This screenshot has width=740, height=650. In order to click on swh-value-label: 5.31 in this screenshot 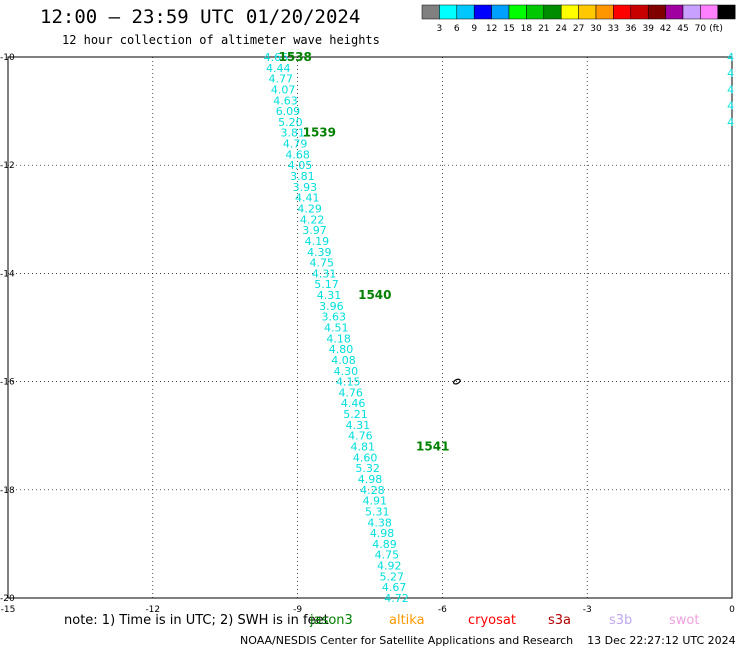, I will do `click(377, 511)`.